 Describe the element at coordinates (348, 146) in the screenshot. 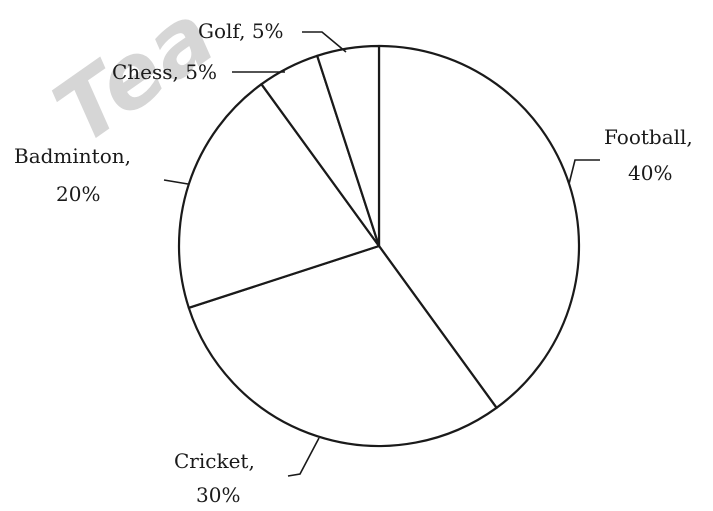

I see `pie-slice-golf` at that location.